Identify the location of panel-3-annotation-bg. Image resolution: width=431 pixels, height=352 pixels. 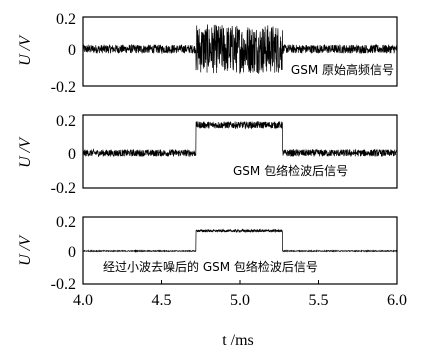
(247, 267).